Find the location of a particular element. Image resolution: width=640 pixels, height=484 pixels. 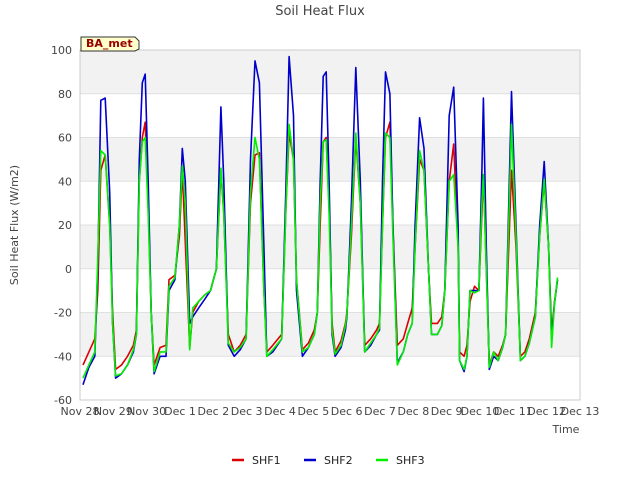

badge-label: BA_met is located at coordinates (109, 43).